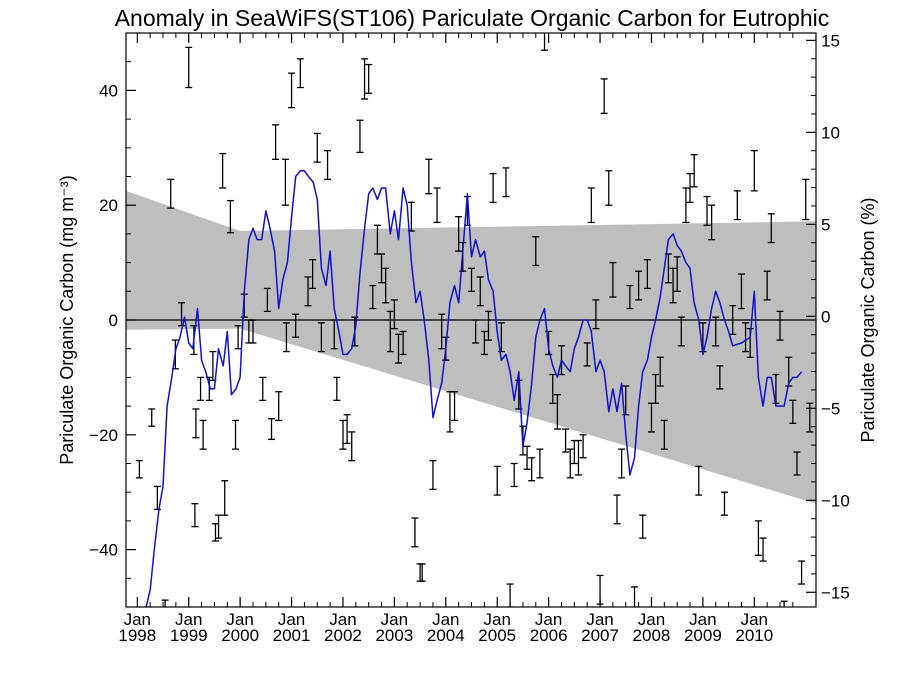 Image resolution: width=900 pixels, height=675 pixels. Describe the element at coordinates (868, 319) in the screenshot. I see `y-axis-label-right: Pariculate Organic Carbon (%)` at that location.